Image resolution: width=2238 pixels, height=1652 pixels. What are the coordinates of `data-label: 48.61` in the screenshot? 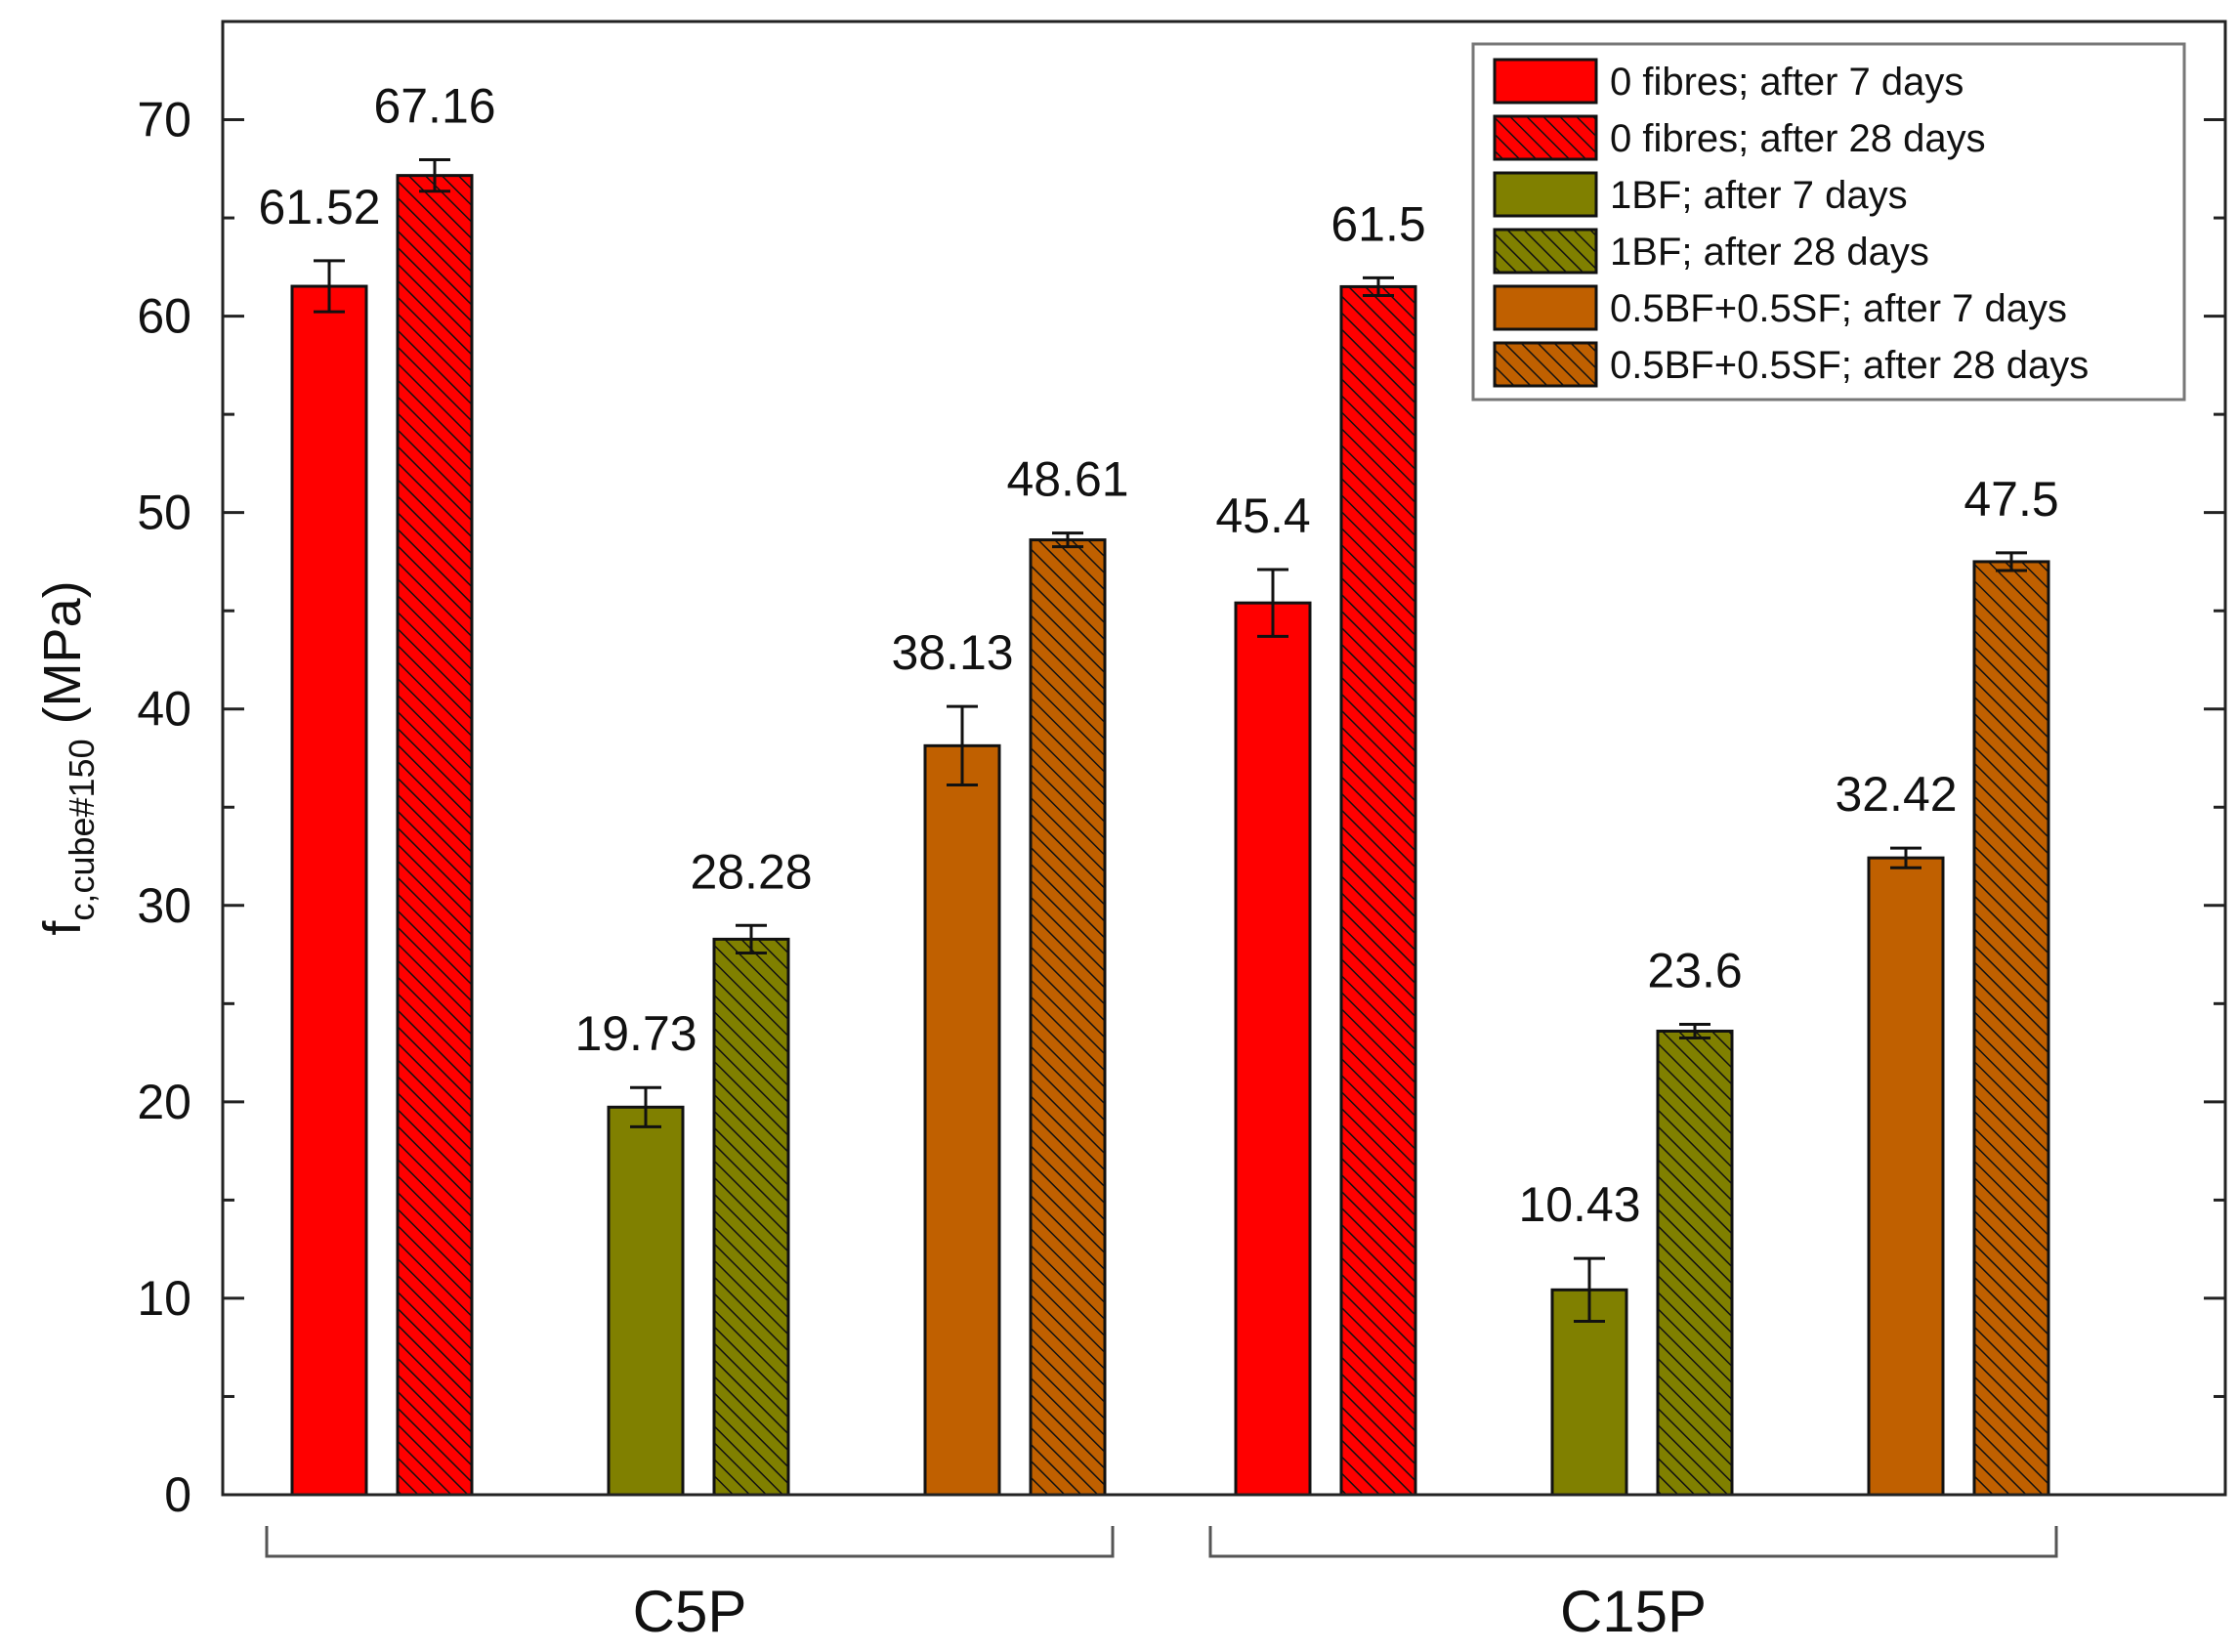 It's located at (1067, 479).